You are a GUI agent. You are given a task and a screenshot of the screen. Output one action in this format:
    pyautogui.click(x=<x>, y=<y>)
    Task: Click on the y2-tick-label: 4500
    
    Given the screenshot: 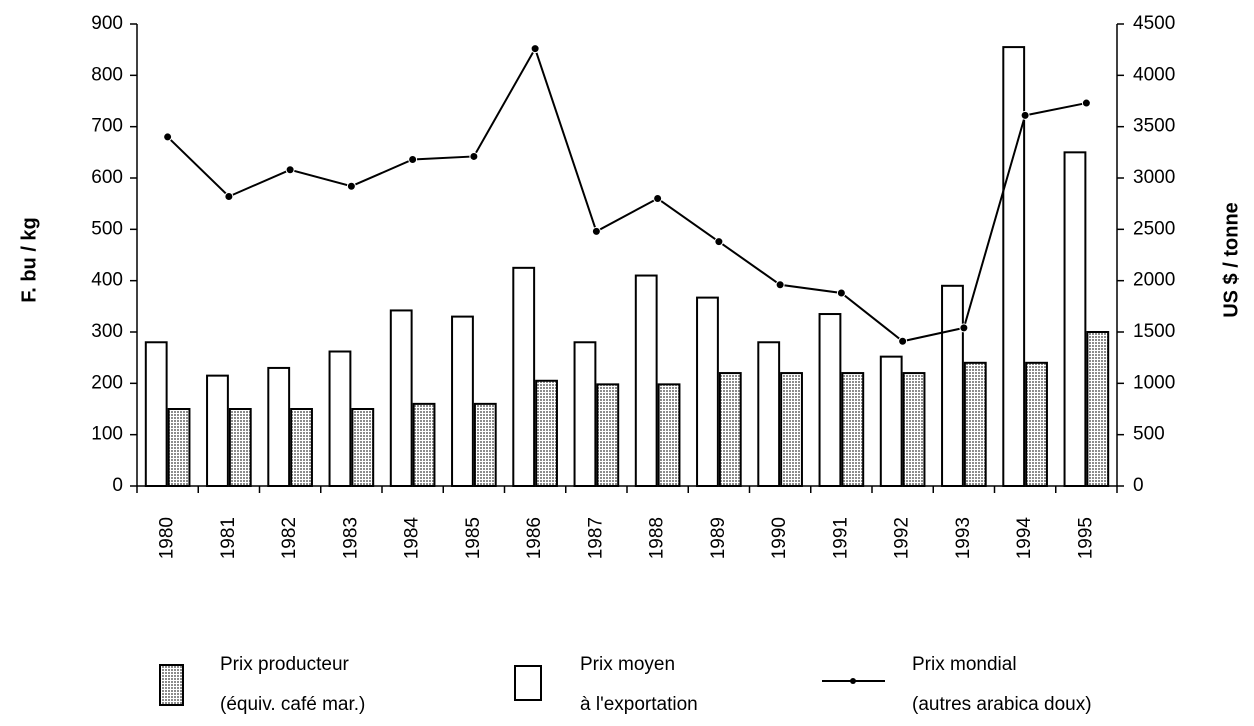 What is the action you would take?
    pyautogui.click(x=1154, y=23)
    